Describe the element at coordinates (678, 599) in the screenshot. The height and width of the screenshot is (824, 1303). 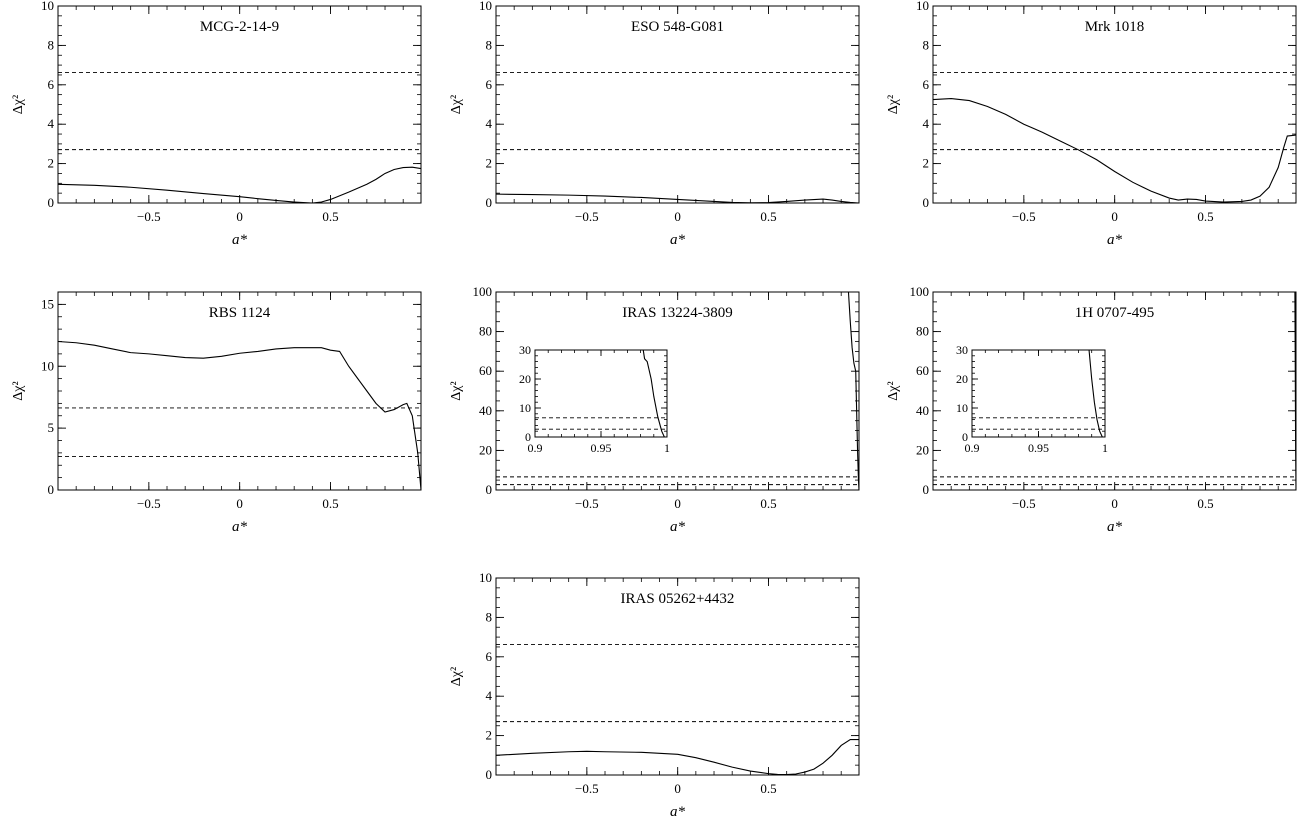
I see `panel-title: IRAS 05262+4432` at that location.